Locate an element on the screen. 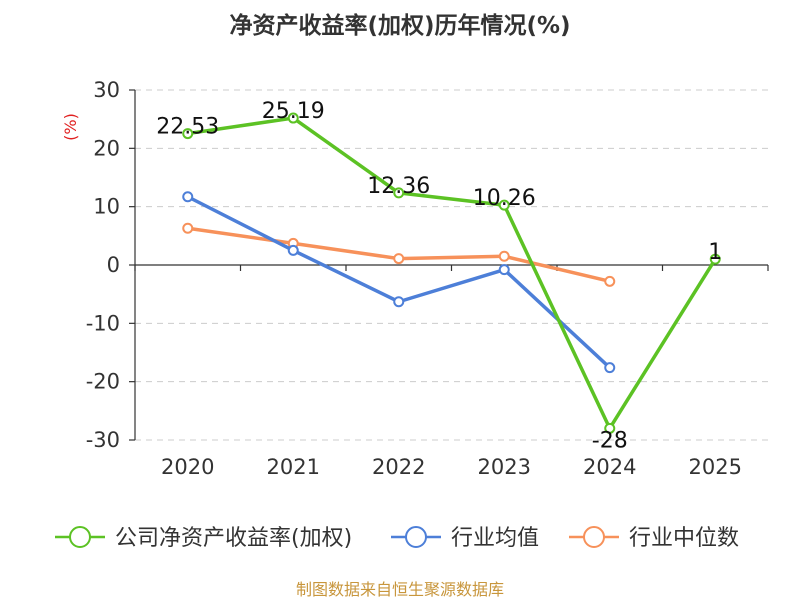 The width and height of the screenshot is (800, 600). source-note: 制图数据来自恒生聚源数据库 is located at coordinates (400, 589).